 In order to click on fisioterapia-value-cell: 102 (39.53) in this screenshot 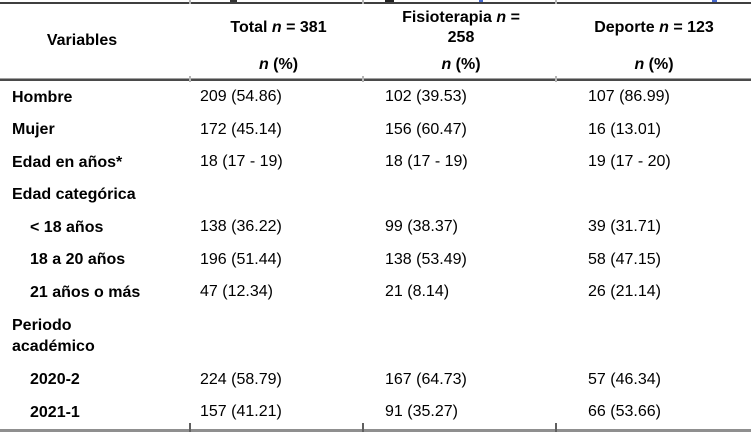, I will do `click(426, 97)`.